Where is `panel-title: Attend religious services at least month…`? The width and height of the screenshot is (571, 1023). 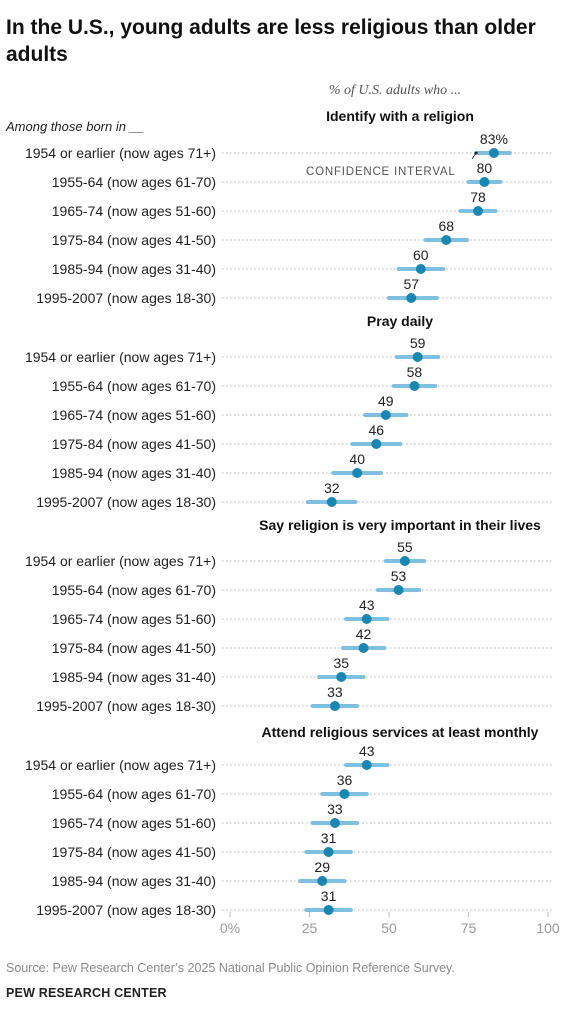 panel-title: Attend religious services at least month… is located at coordinates (400, 732).